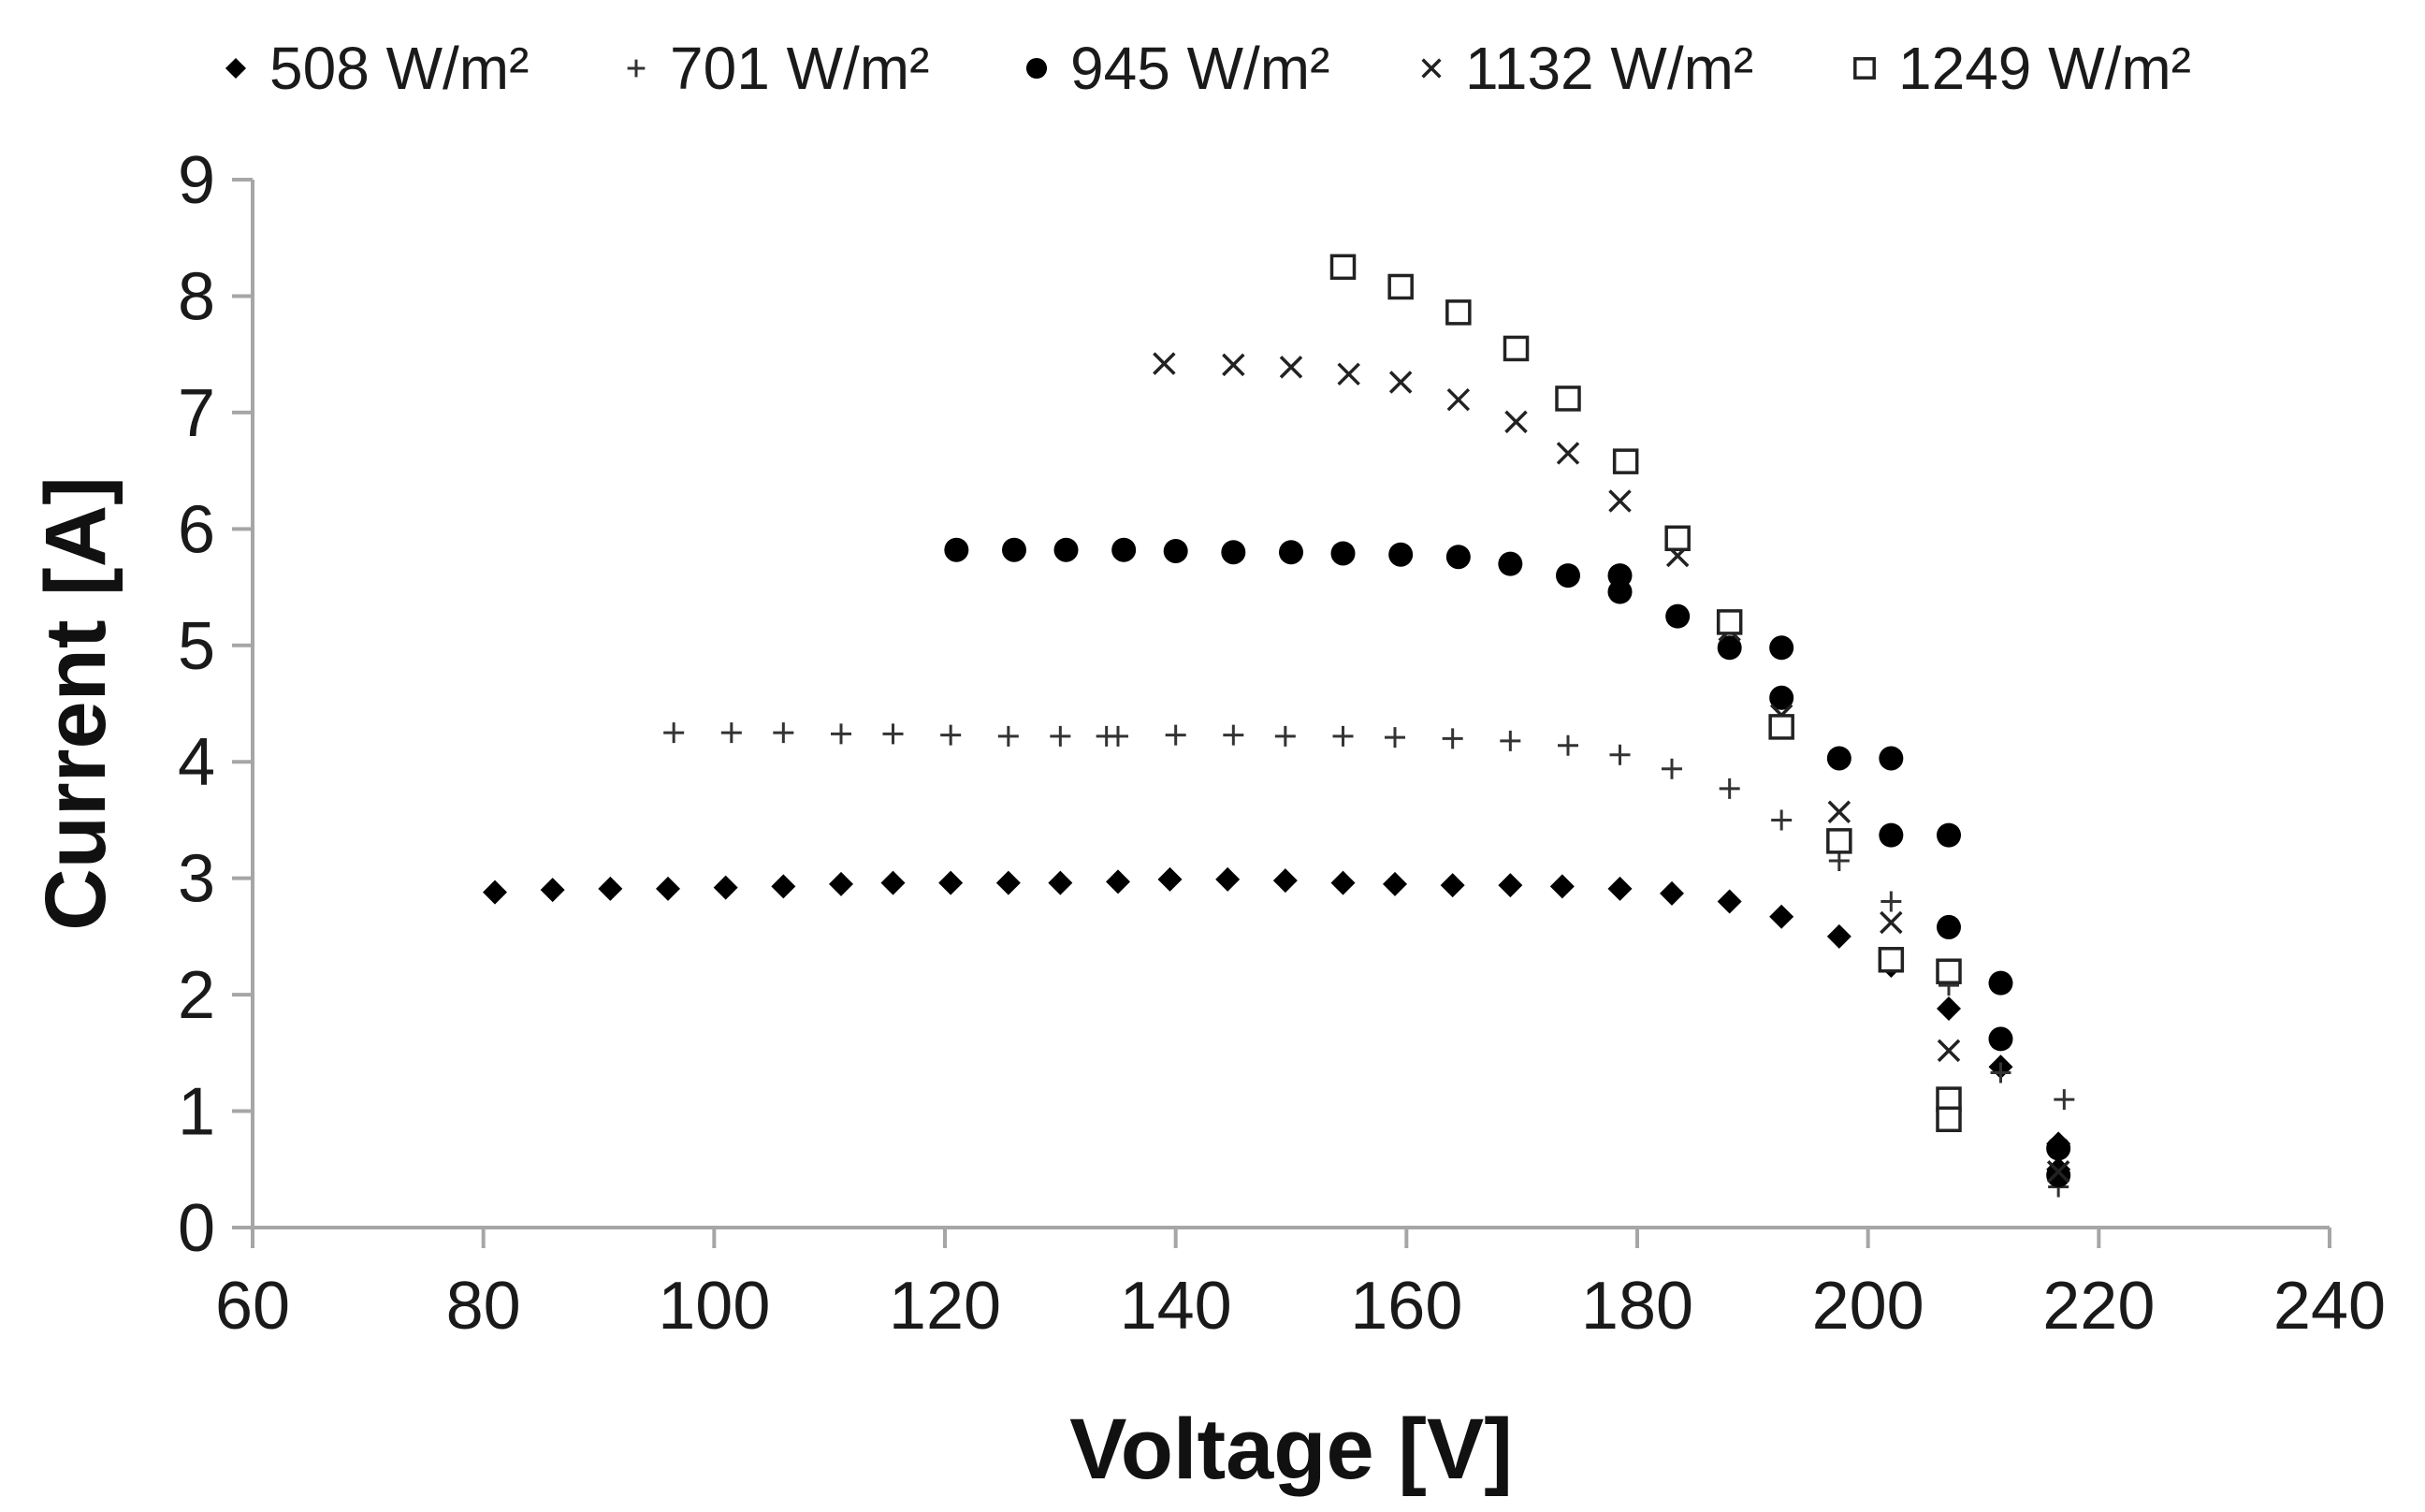 The width and height of the screenshot is (2425, 1512). What do you see at coordinates (483, 1307) in the screenshot?
I see `x-tick-label: 80` at bounding box center [483, 1307].